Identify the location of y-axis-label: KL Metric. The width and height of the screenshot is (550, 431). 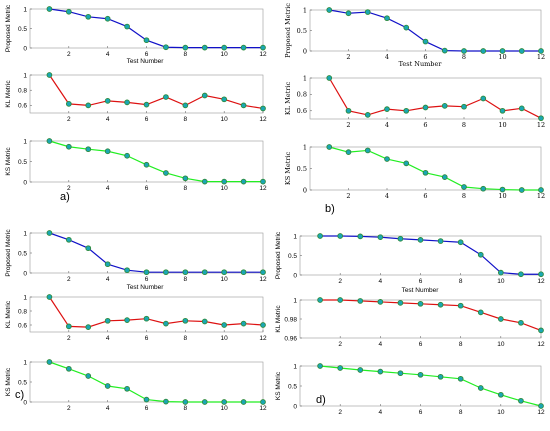
(8, 94).